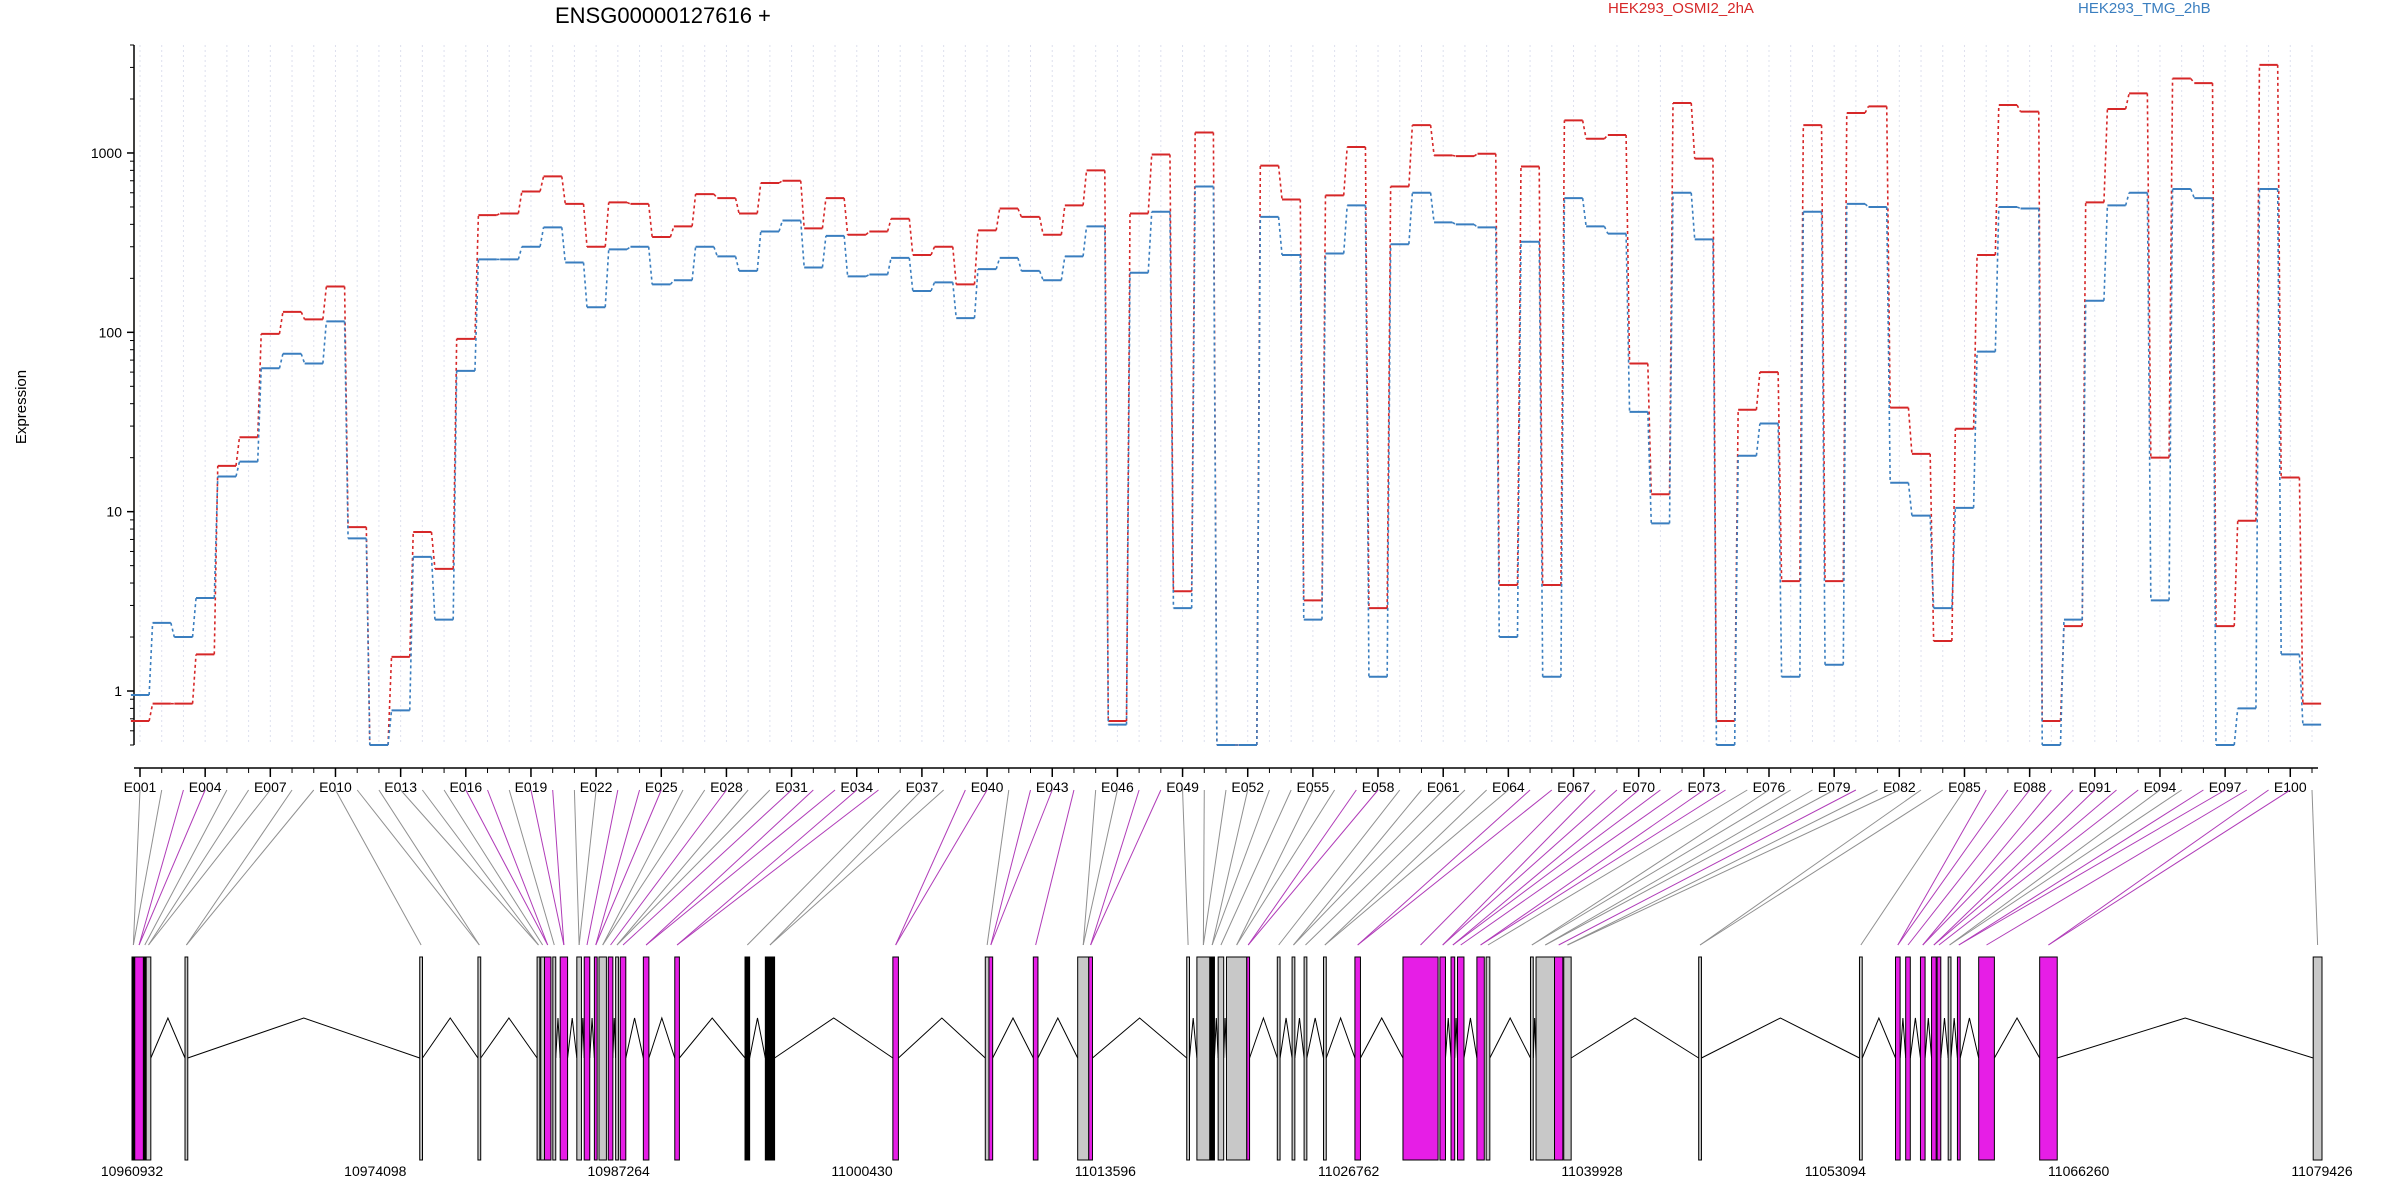 The height and width of the screenshot is (1200, 2400). I want to click on x-tick-label: E049, so click(1182, 787).